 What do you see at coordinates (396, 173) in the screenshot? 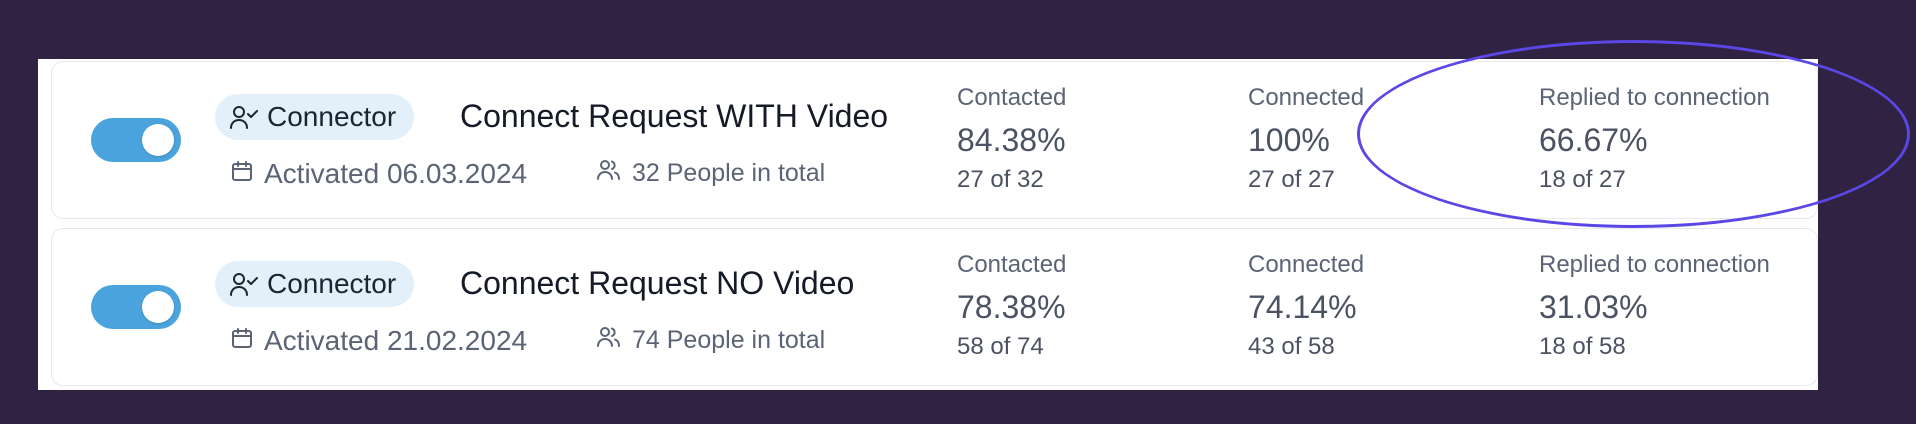
I see `activated-text: Activated 06.03.2024` at bounding box center [396, 173].